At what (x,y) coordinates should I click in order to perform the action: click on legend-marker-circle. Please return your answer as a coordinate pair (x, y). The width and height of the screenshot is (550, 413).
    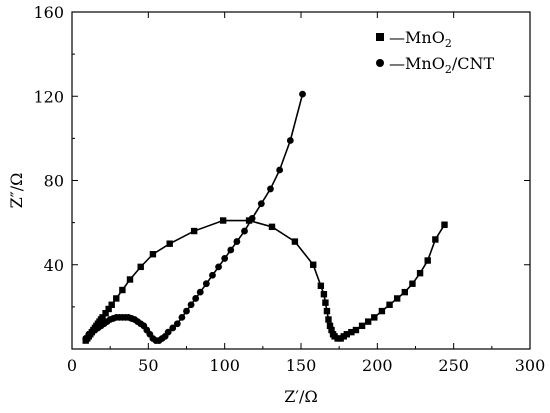
    Looking at the image, I should click on (380, 63).